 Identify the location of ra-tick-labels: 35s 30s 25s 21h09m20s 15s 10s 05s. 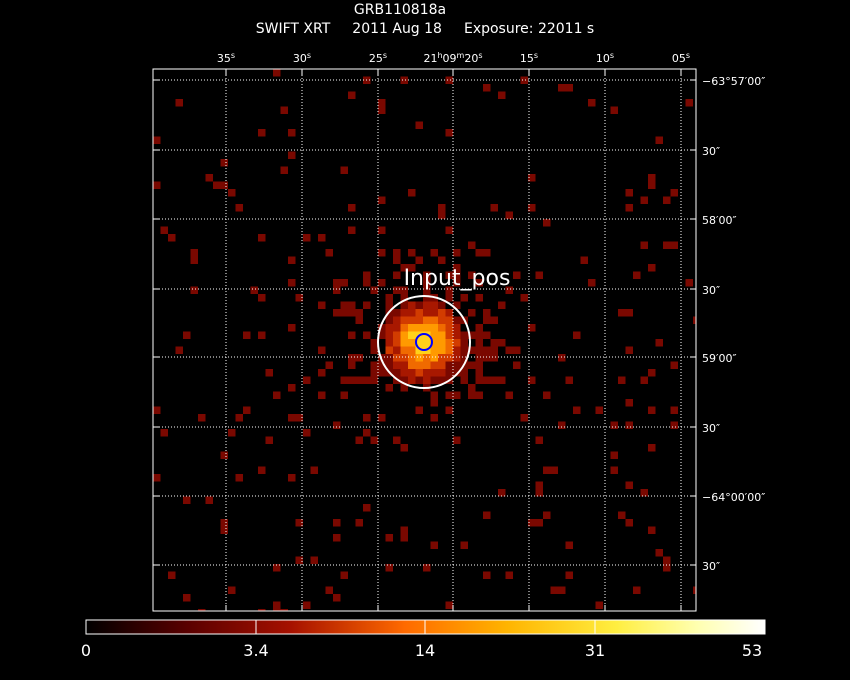
(453, 58).